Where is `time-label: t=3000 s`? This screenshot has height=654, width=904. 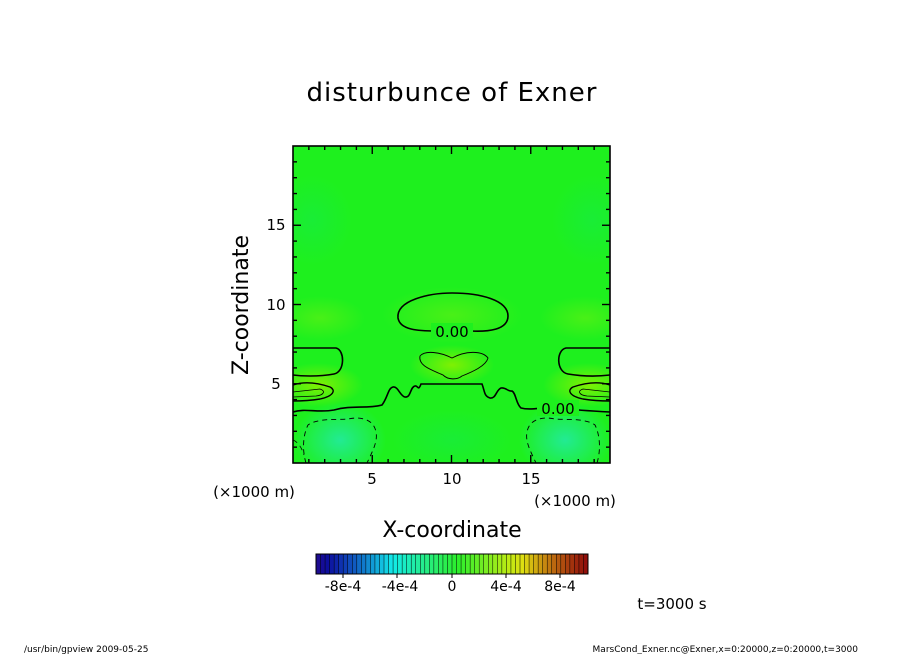
time-label: t=3000 s is located at coordinates (671, 604).